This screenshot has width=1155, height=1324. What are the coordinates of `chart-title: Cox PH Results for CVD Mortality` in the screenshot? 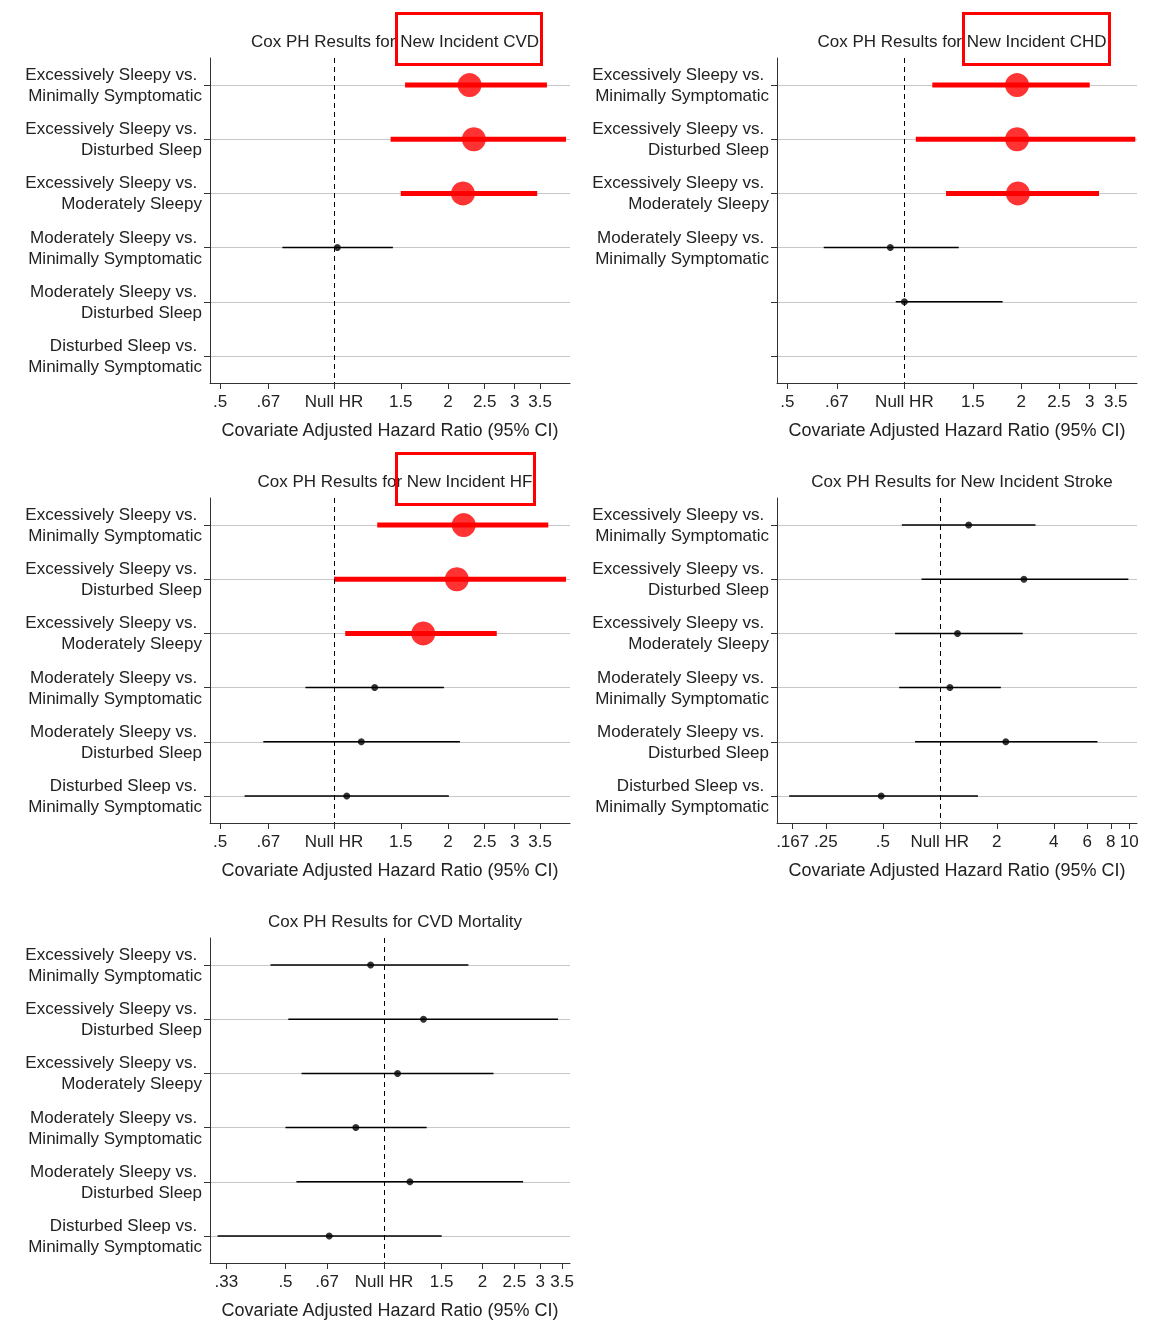 It's located at (395, 921).